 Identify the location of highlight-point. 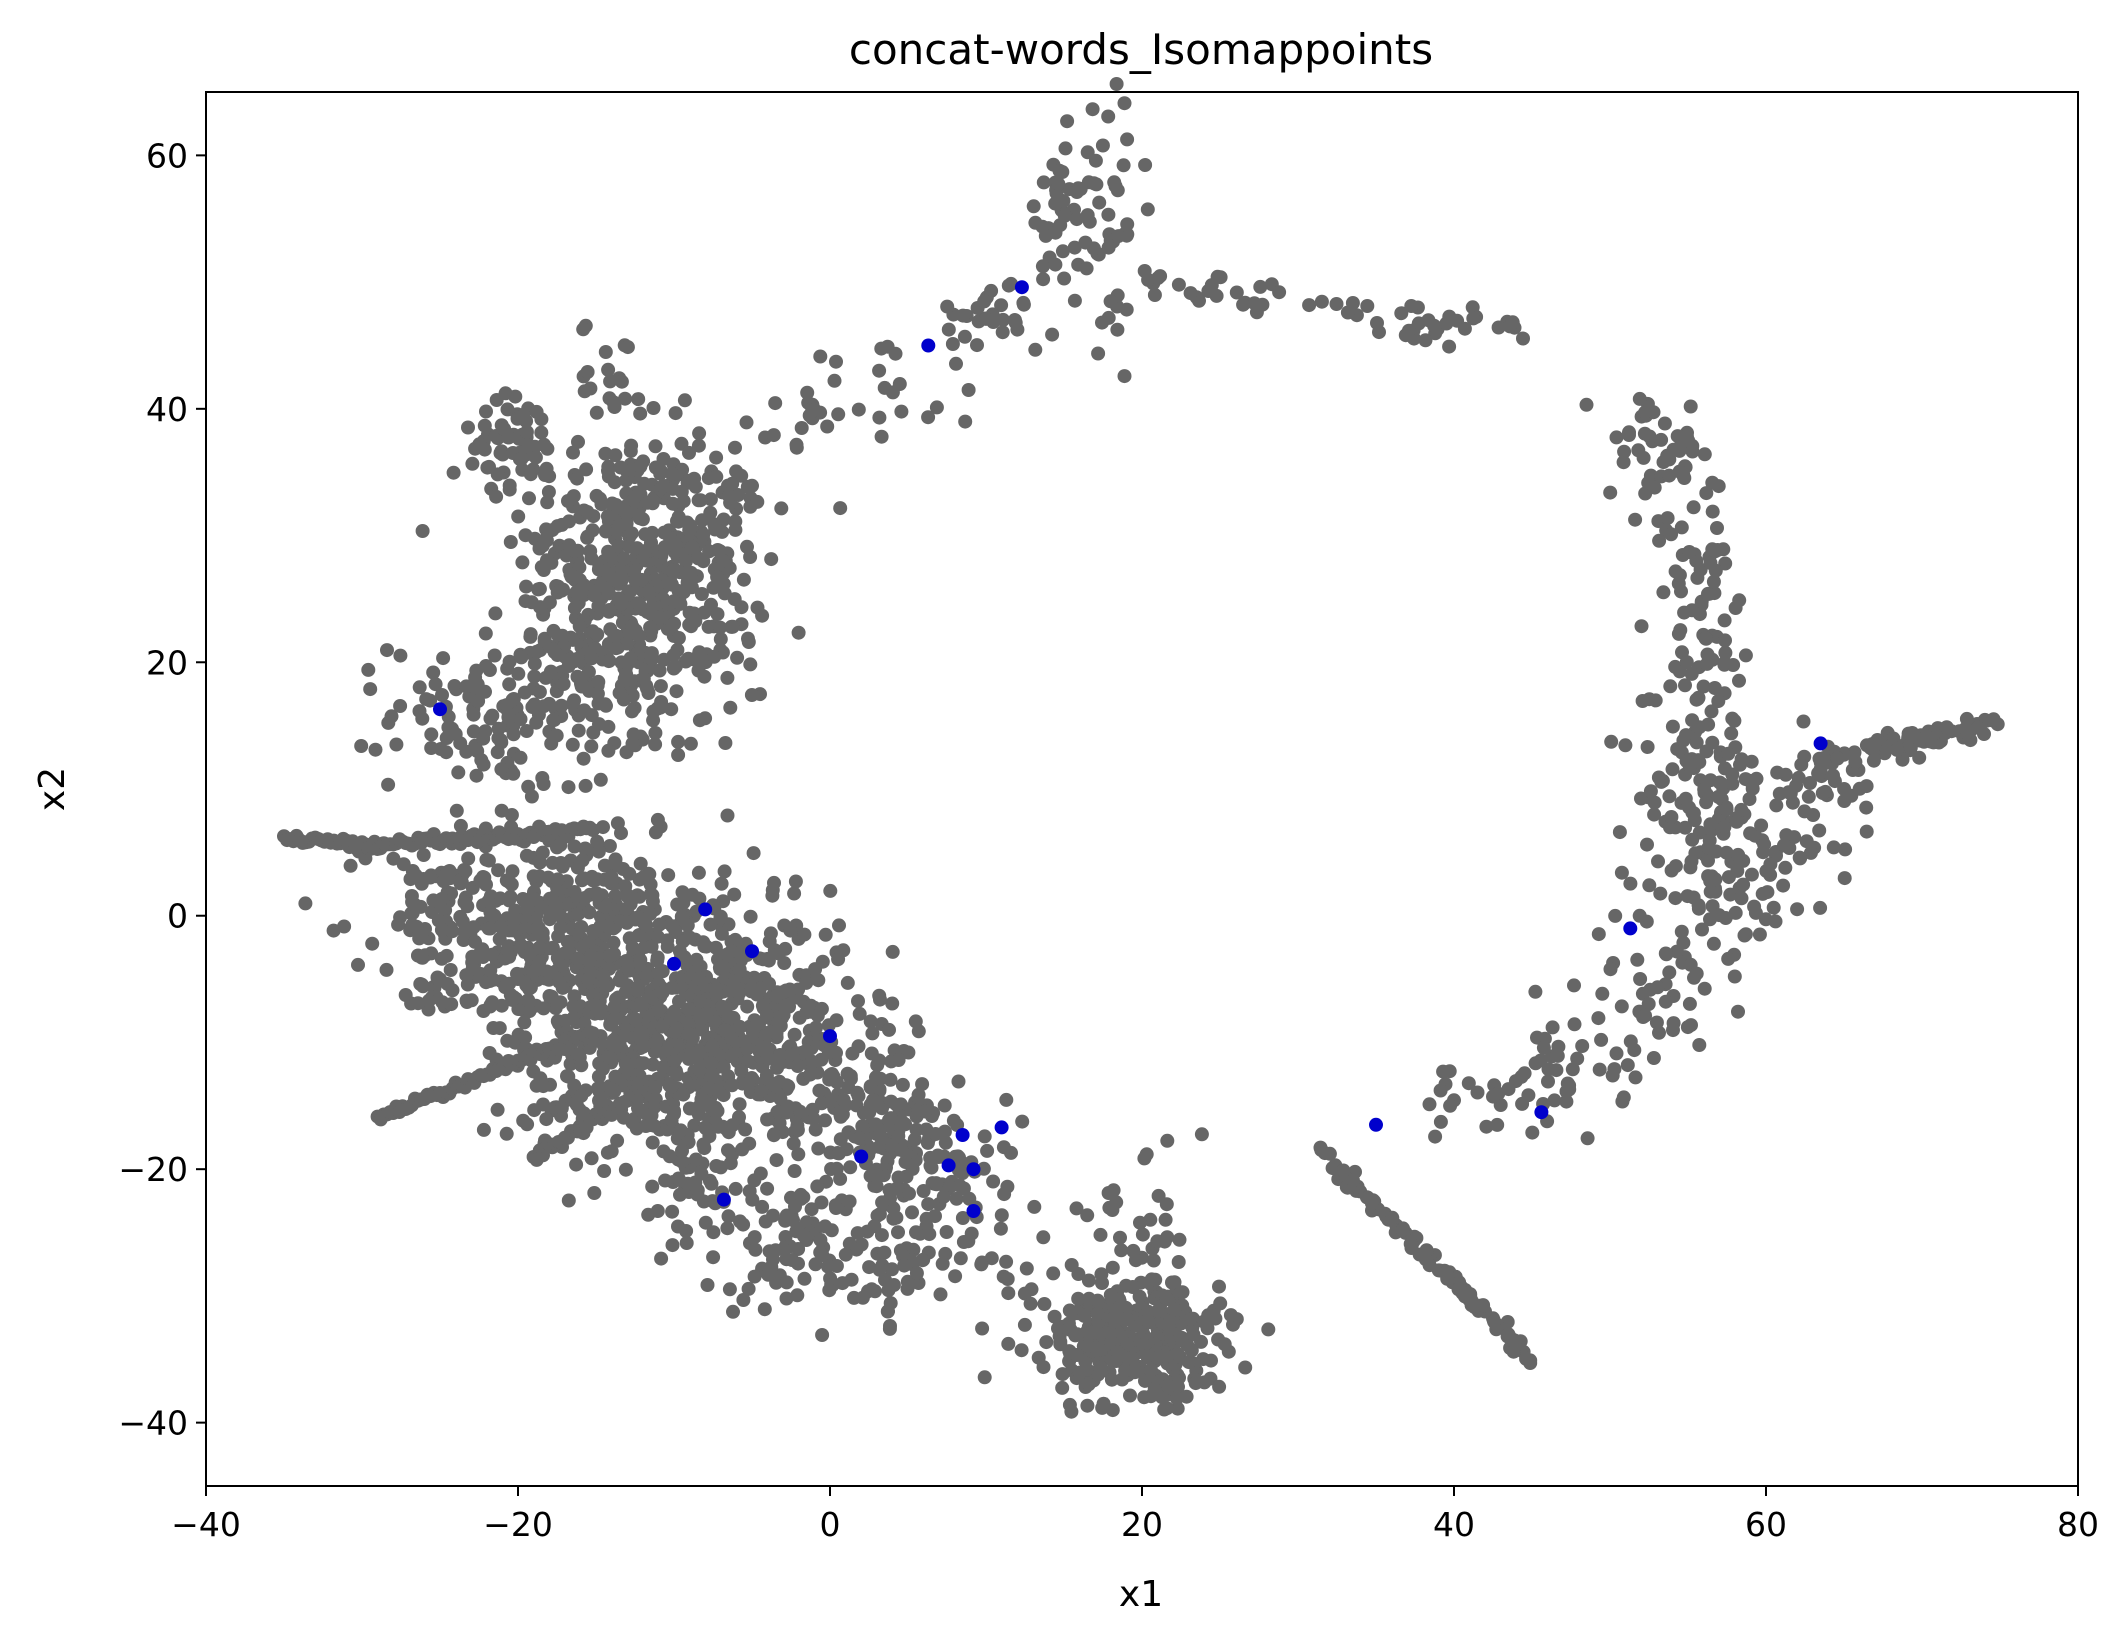
(1021, 287).